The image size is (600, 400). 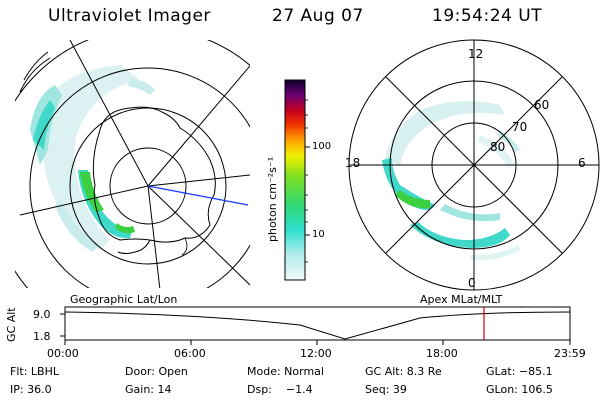 I want to click on mlt-label-6: 6, so click(x=582, y=163).